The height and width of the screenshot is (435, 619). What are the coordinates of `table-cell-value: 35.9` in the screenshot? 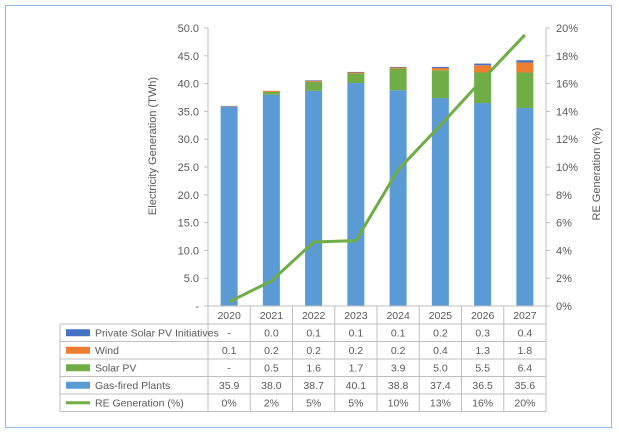 It's located at (229, 386).